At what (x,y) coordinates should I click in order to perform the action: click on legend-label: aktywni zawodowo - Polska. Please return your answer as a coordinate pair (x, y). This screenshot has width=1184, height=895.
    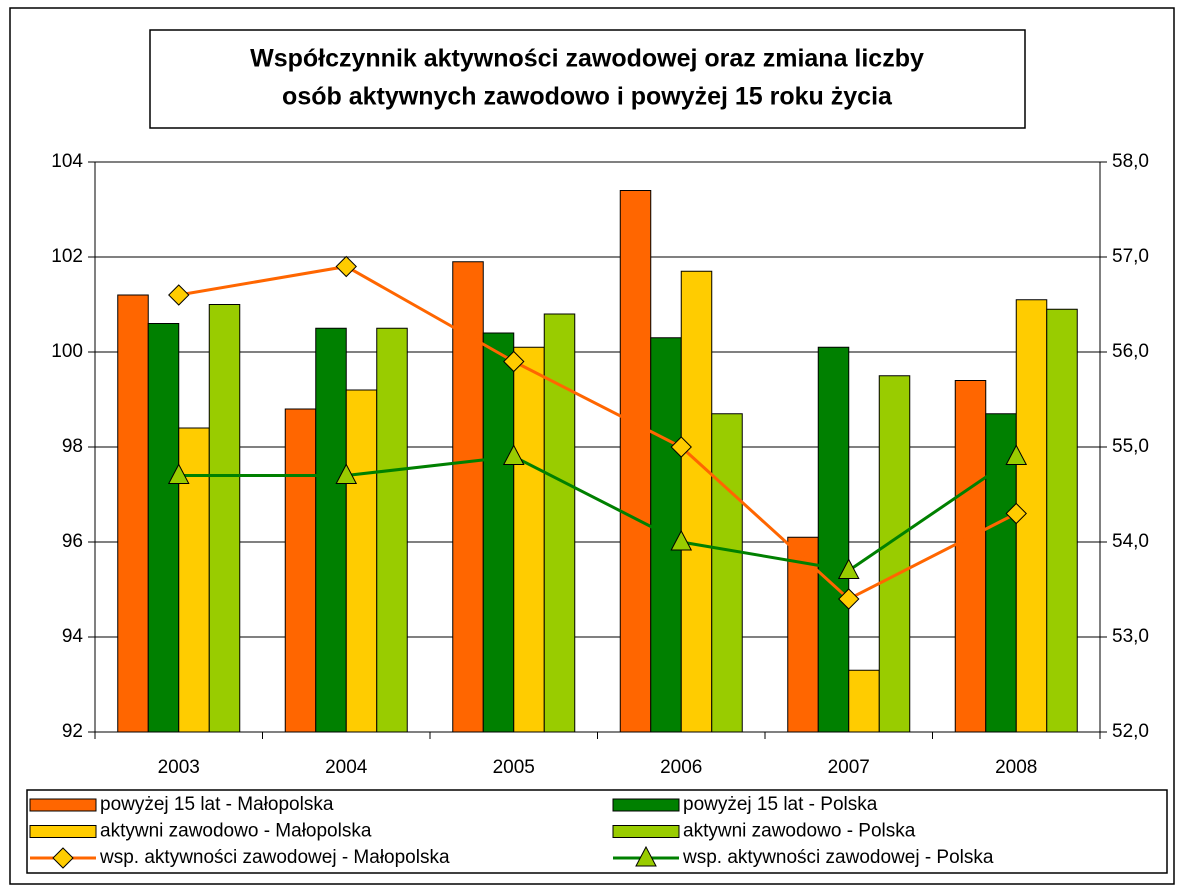
    Looking at the image, I should click on (799, 831).